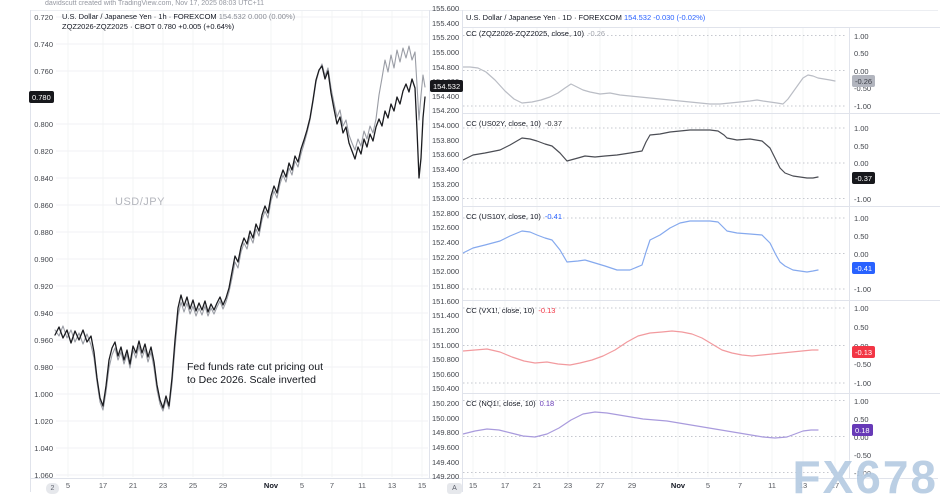  Describe the element at coordinates (861, 419) in the screenshot. I see `cc-axis-tick-nq: 0.50` at that location.